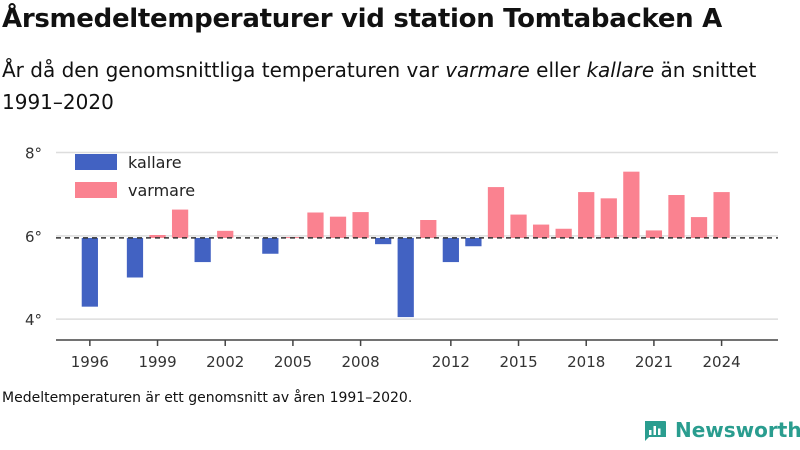 The height and width of the screenshot is (450, 800). I want to click on bar-2014, so click(496, 212).